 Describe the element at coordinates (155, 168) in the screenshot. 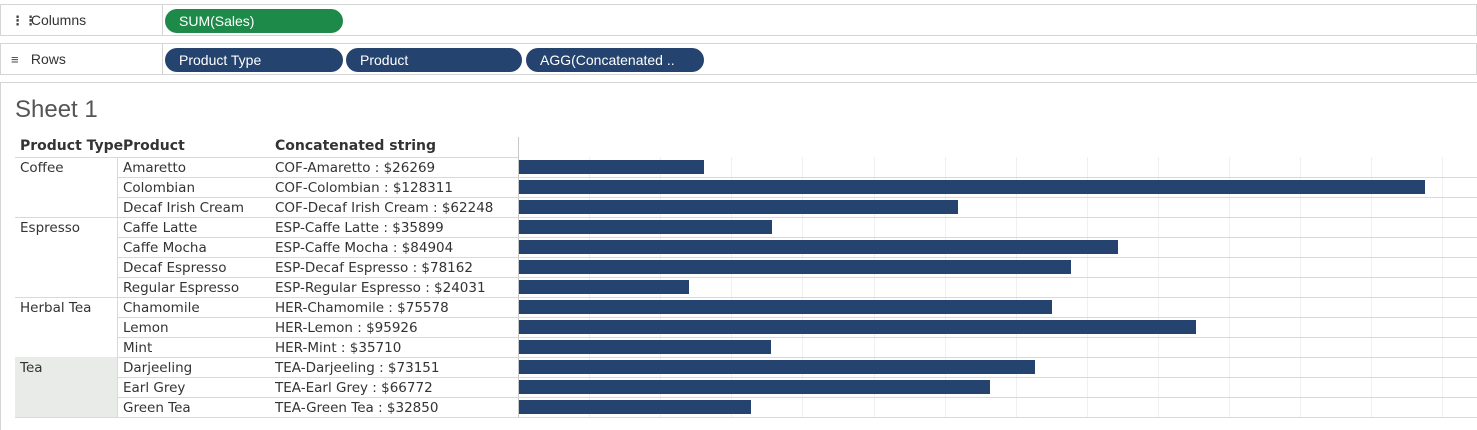

I see `product-label: Amaretto` at that location.